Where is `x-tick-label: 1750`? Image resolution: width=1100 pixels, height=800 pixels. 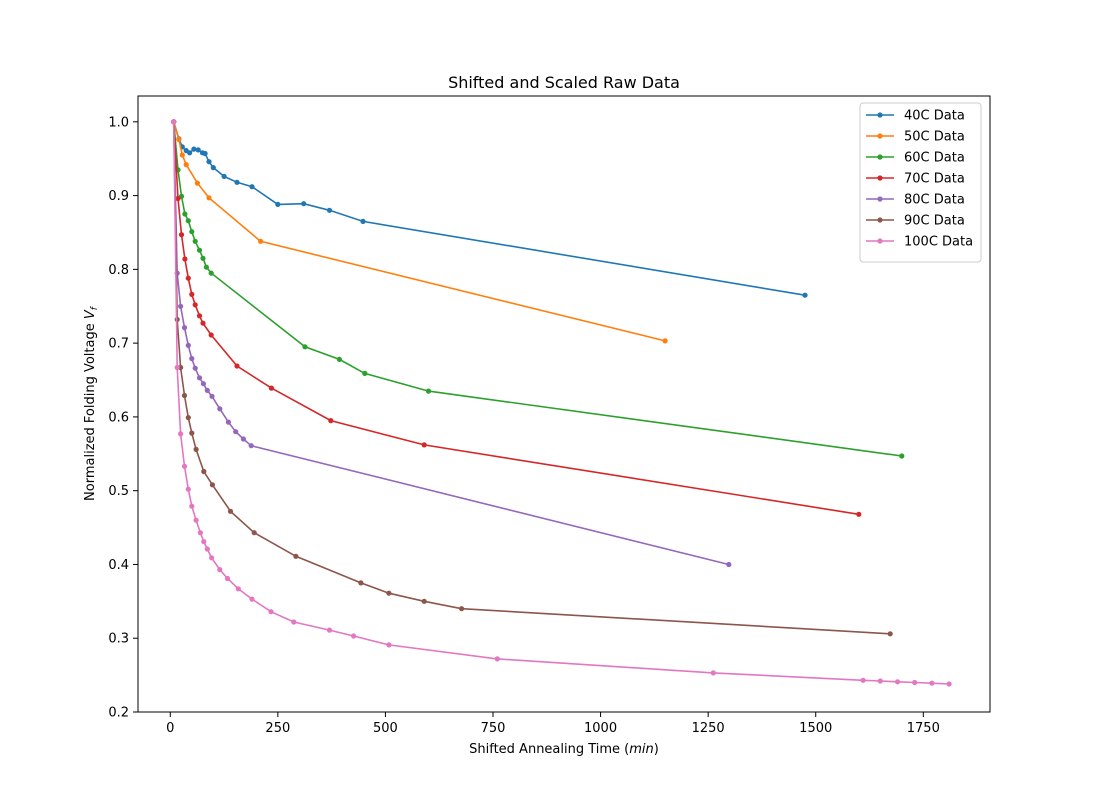 x-tick-label: 1750 is located at coordinates (923, 728).